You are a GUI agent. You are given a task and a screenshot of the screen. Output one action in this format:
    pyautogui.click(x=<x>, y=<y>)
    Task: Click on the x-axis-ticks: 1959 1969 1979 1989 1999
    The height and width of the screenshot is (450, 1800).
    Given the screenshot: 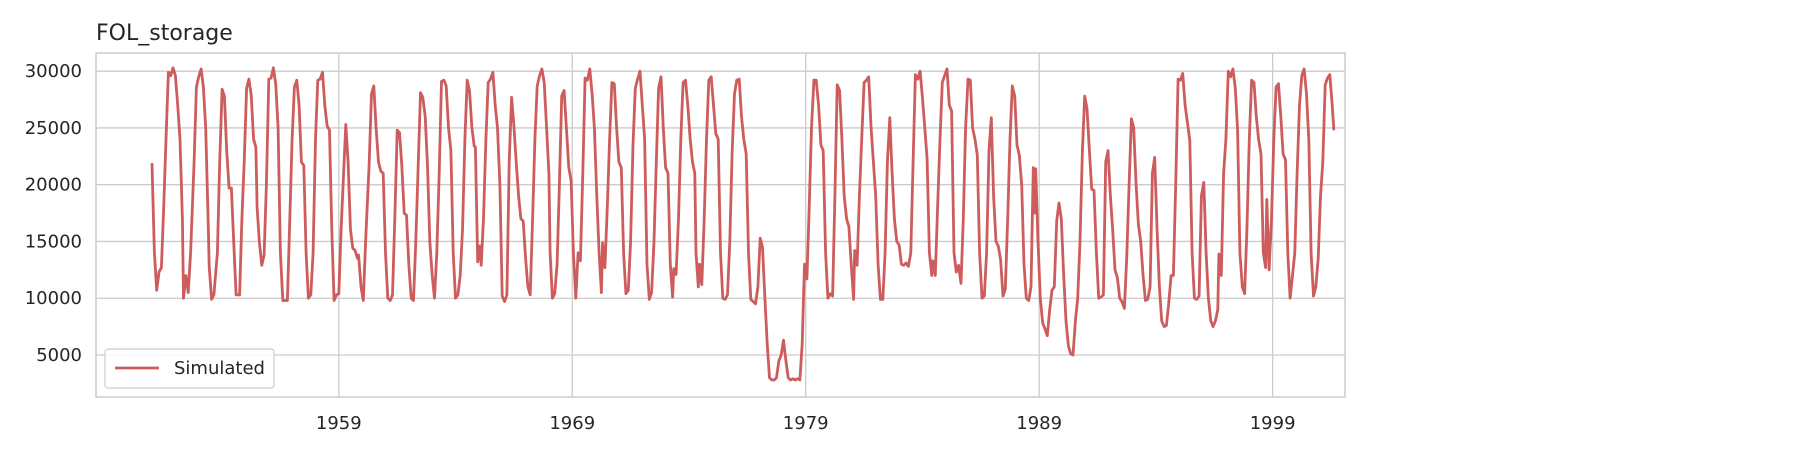 What is the action you would take?
    pyautogui.click(x=806, y=423)
    